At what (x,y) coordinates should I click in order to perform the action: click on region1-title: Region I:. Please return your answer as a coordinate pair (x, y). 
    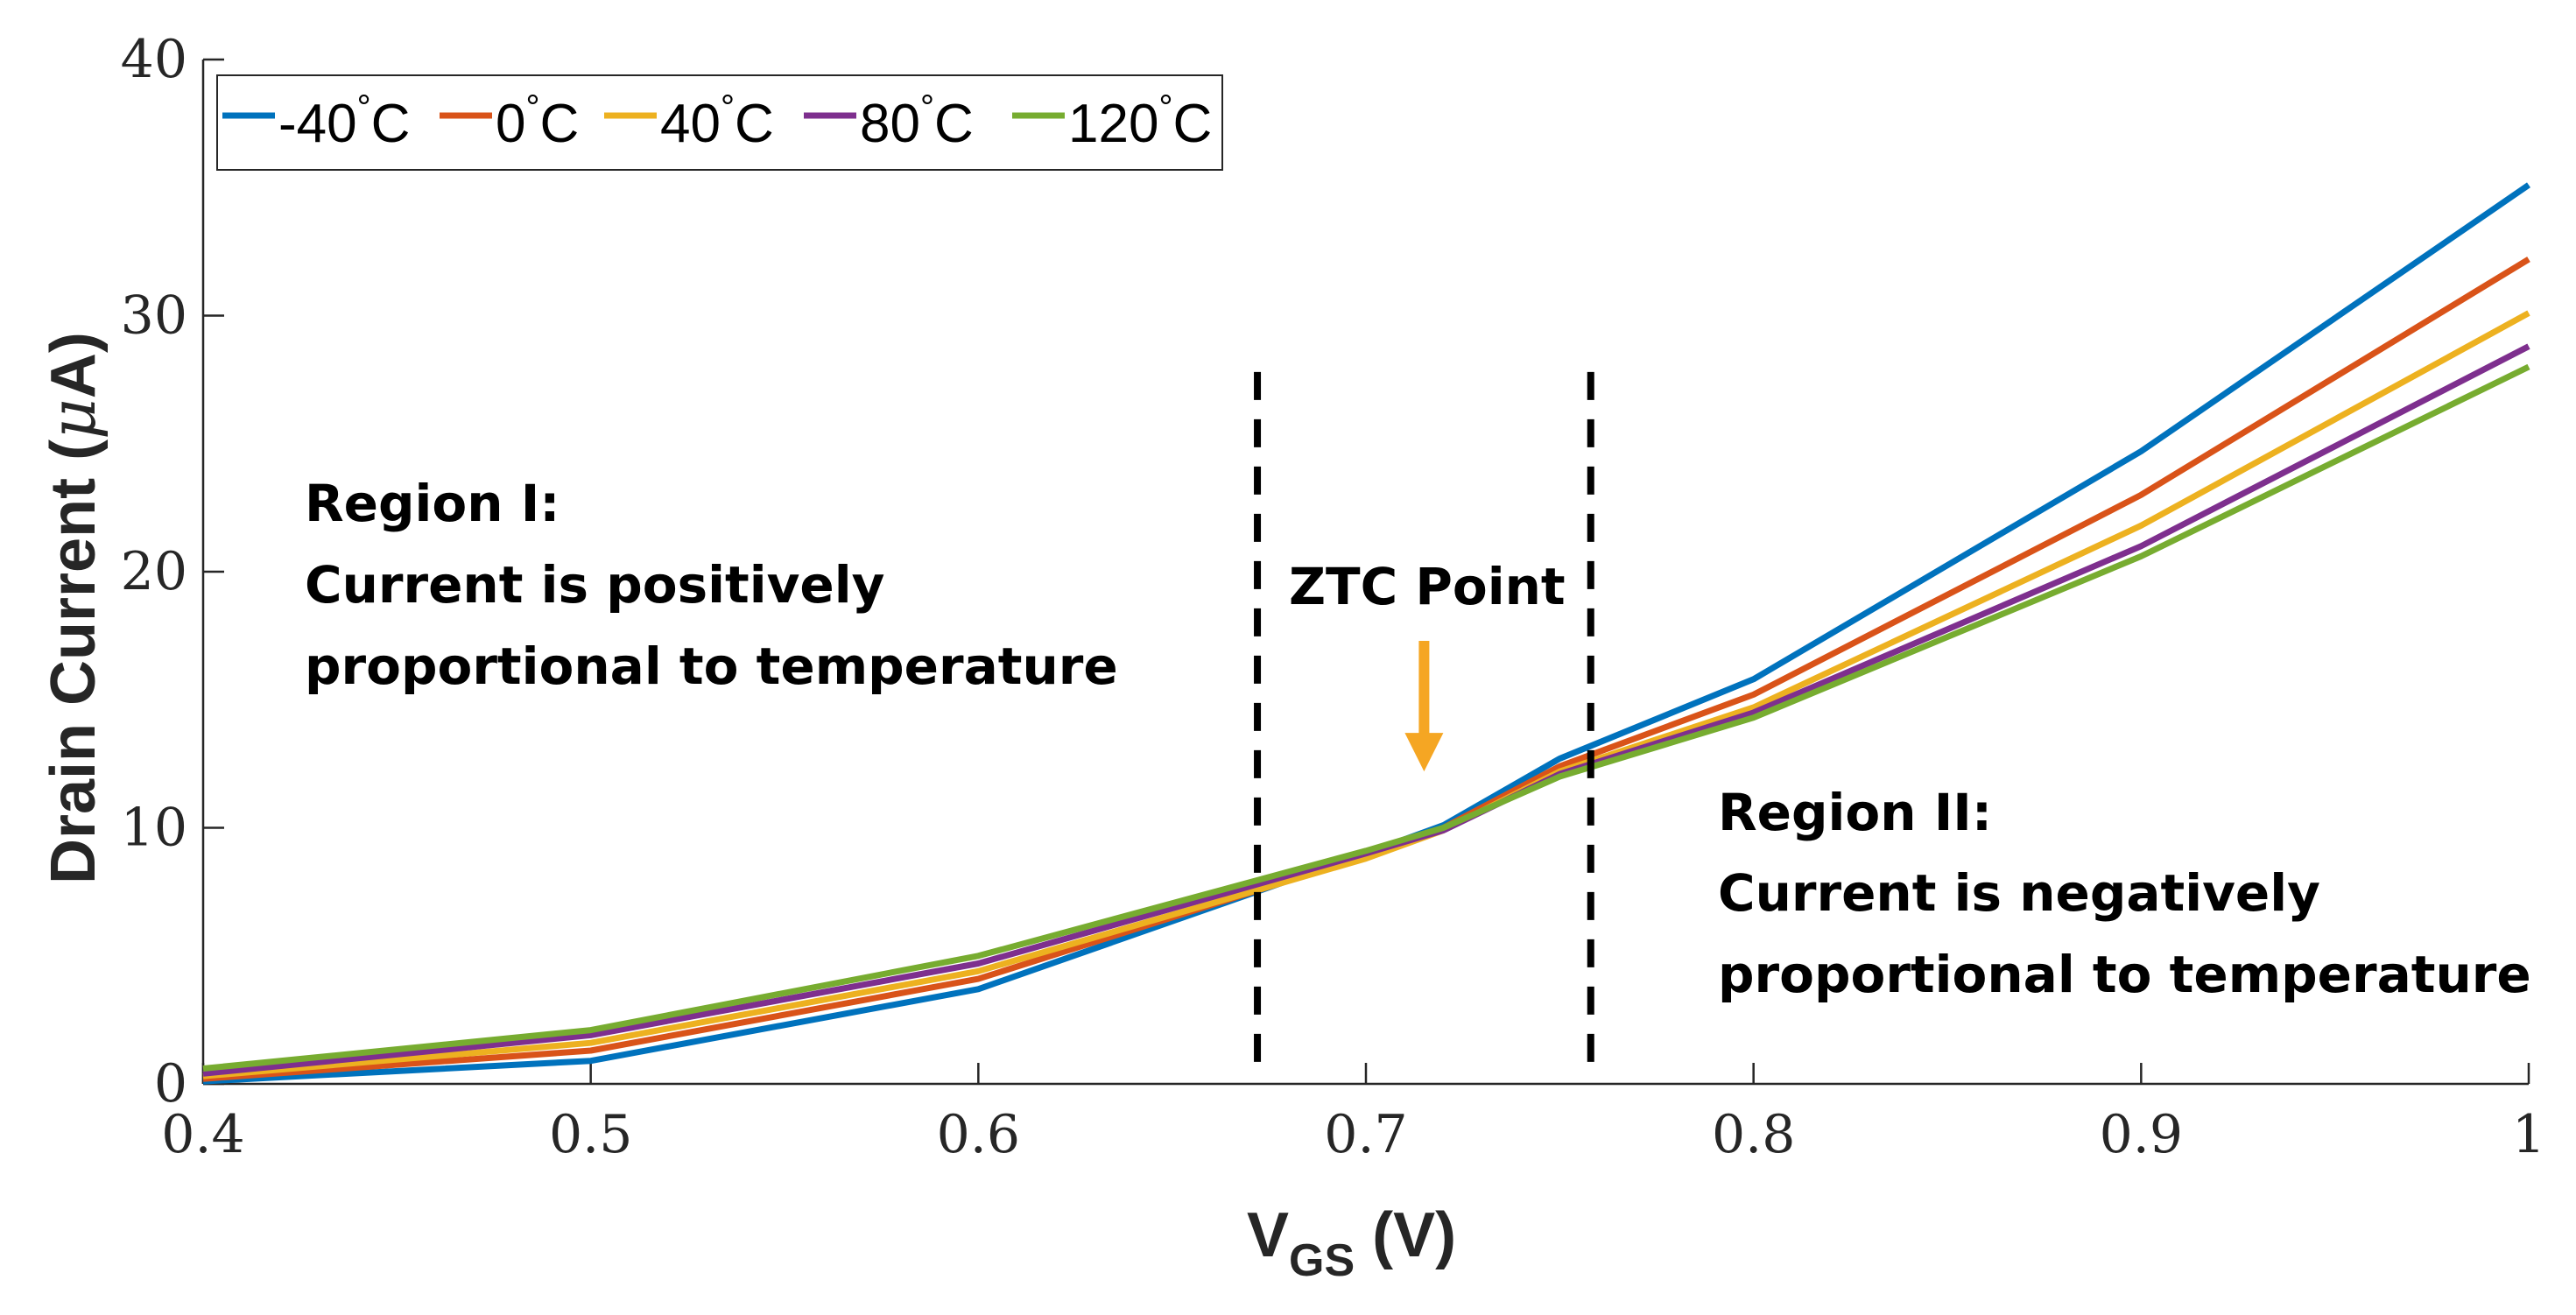
    Looking at the image, I should click on (432, 504).